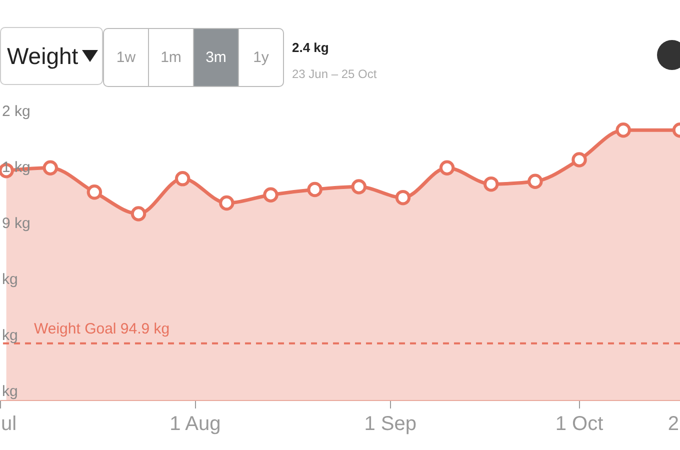  I want to click on text: 1y, so click(261, 58).